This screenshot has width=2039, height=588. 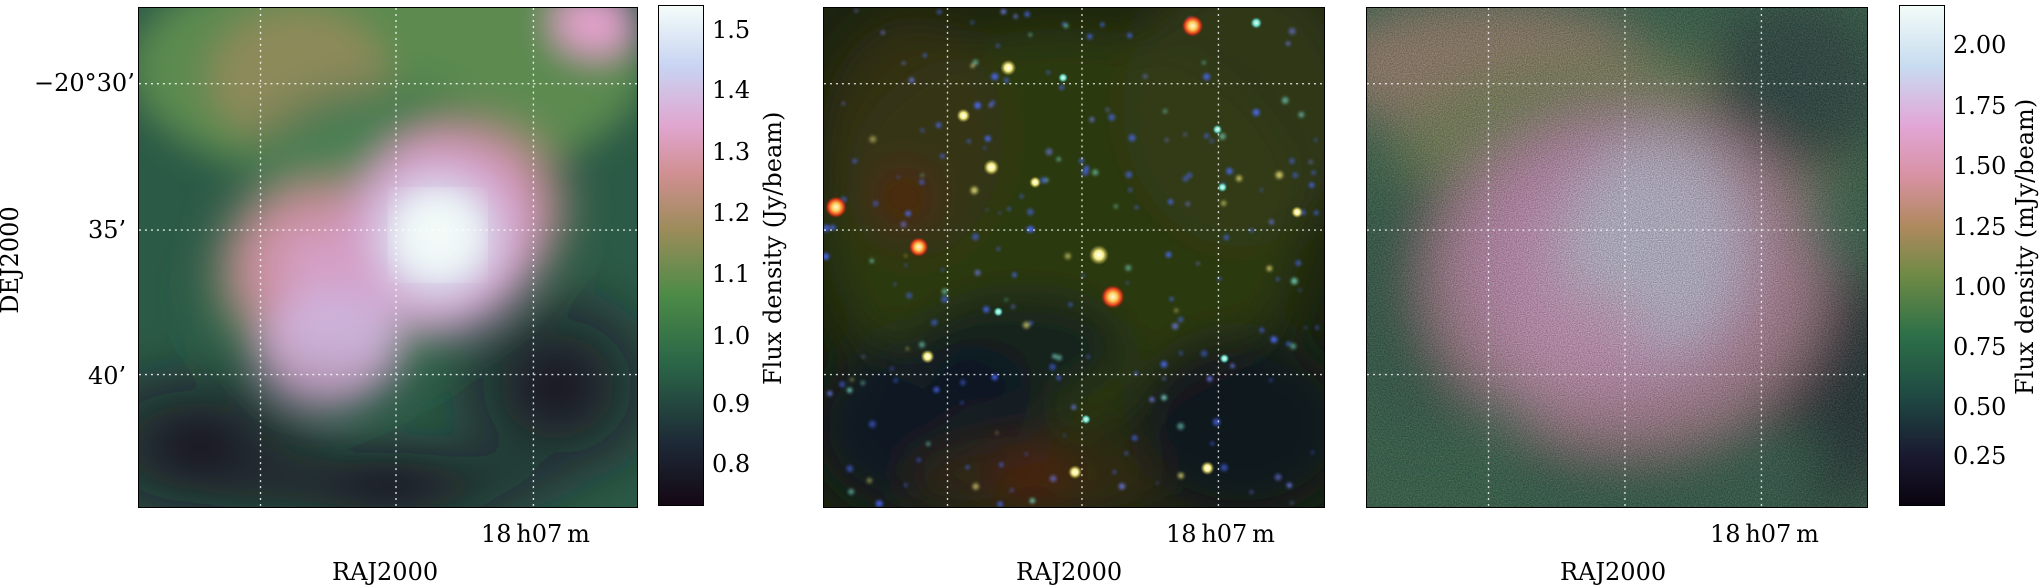 What do you see at coordinates (731, 213) in the screenshot?
I see `colorbar-left-tick-label: 1.2` at bounding box center [731, 213].